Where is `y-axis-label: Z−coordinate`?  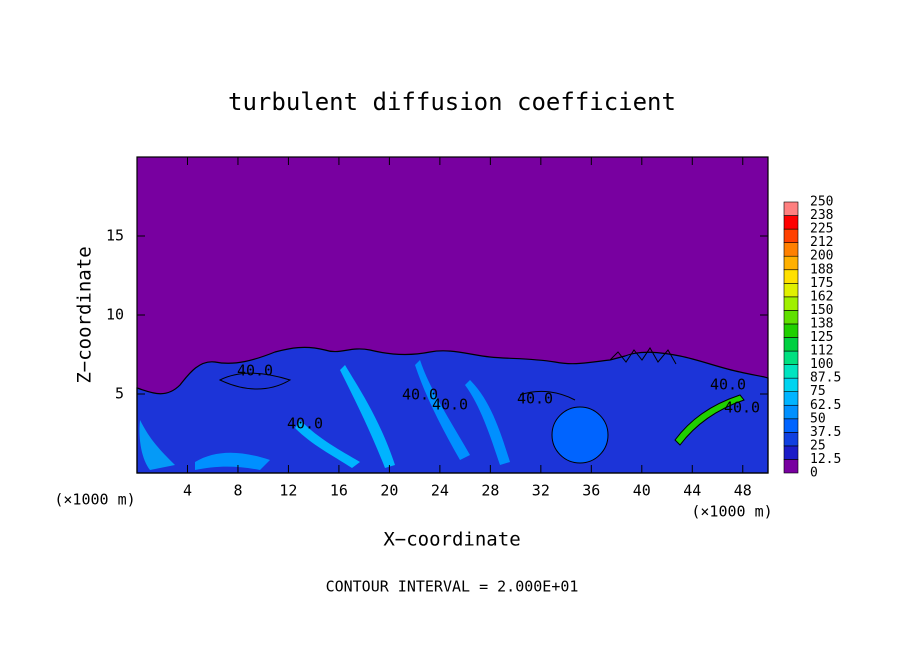
y-axis-label: Z−coordinate is located at coordinates (85, 314).